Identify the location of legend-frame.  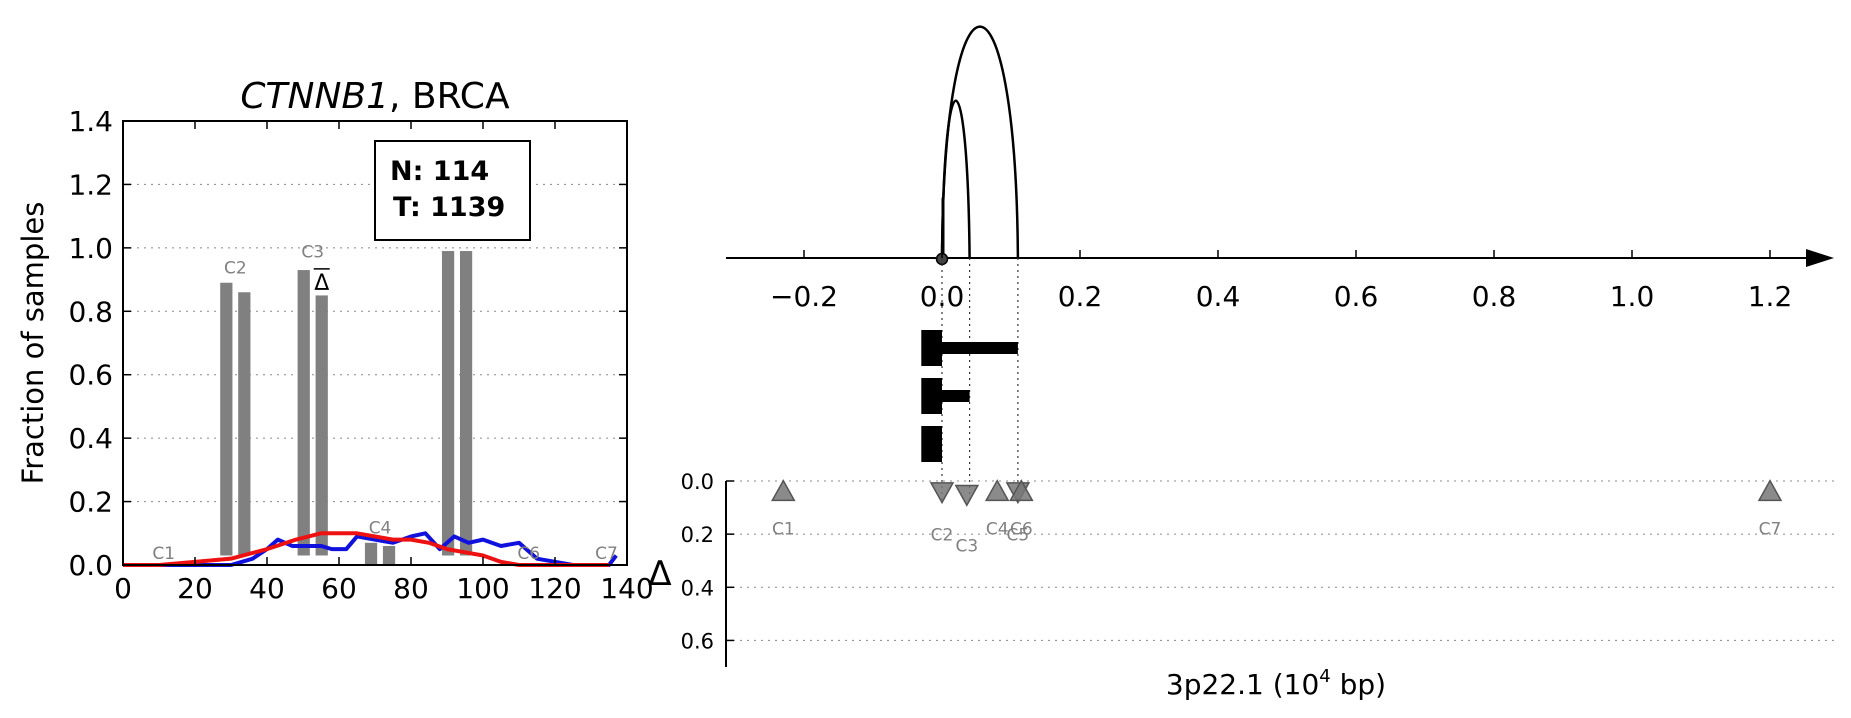
(452, 190).